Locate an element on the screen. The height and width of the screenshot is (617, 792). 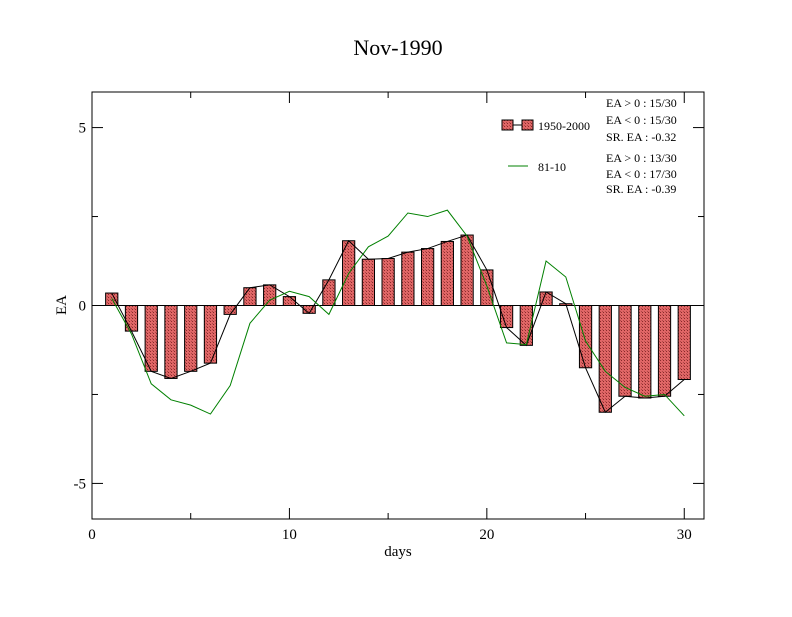
legend-swatch-bar-left is located at coordinates (507, 125).